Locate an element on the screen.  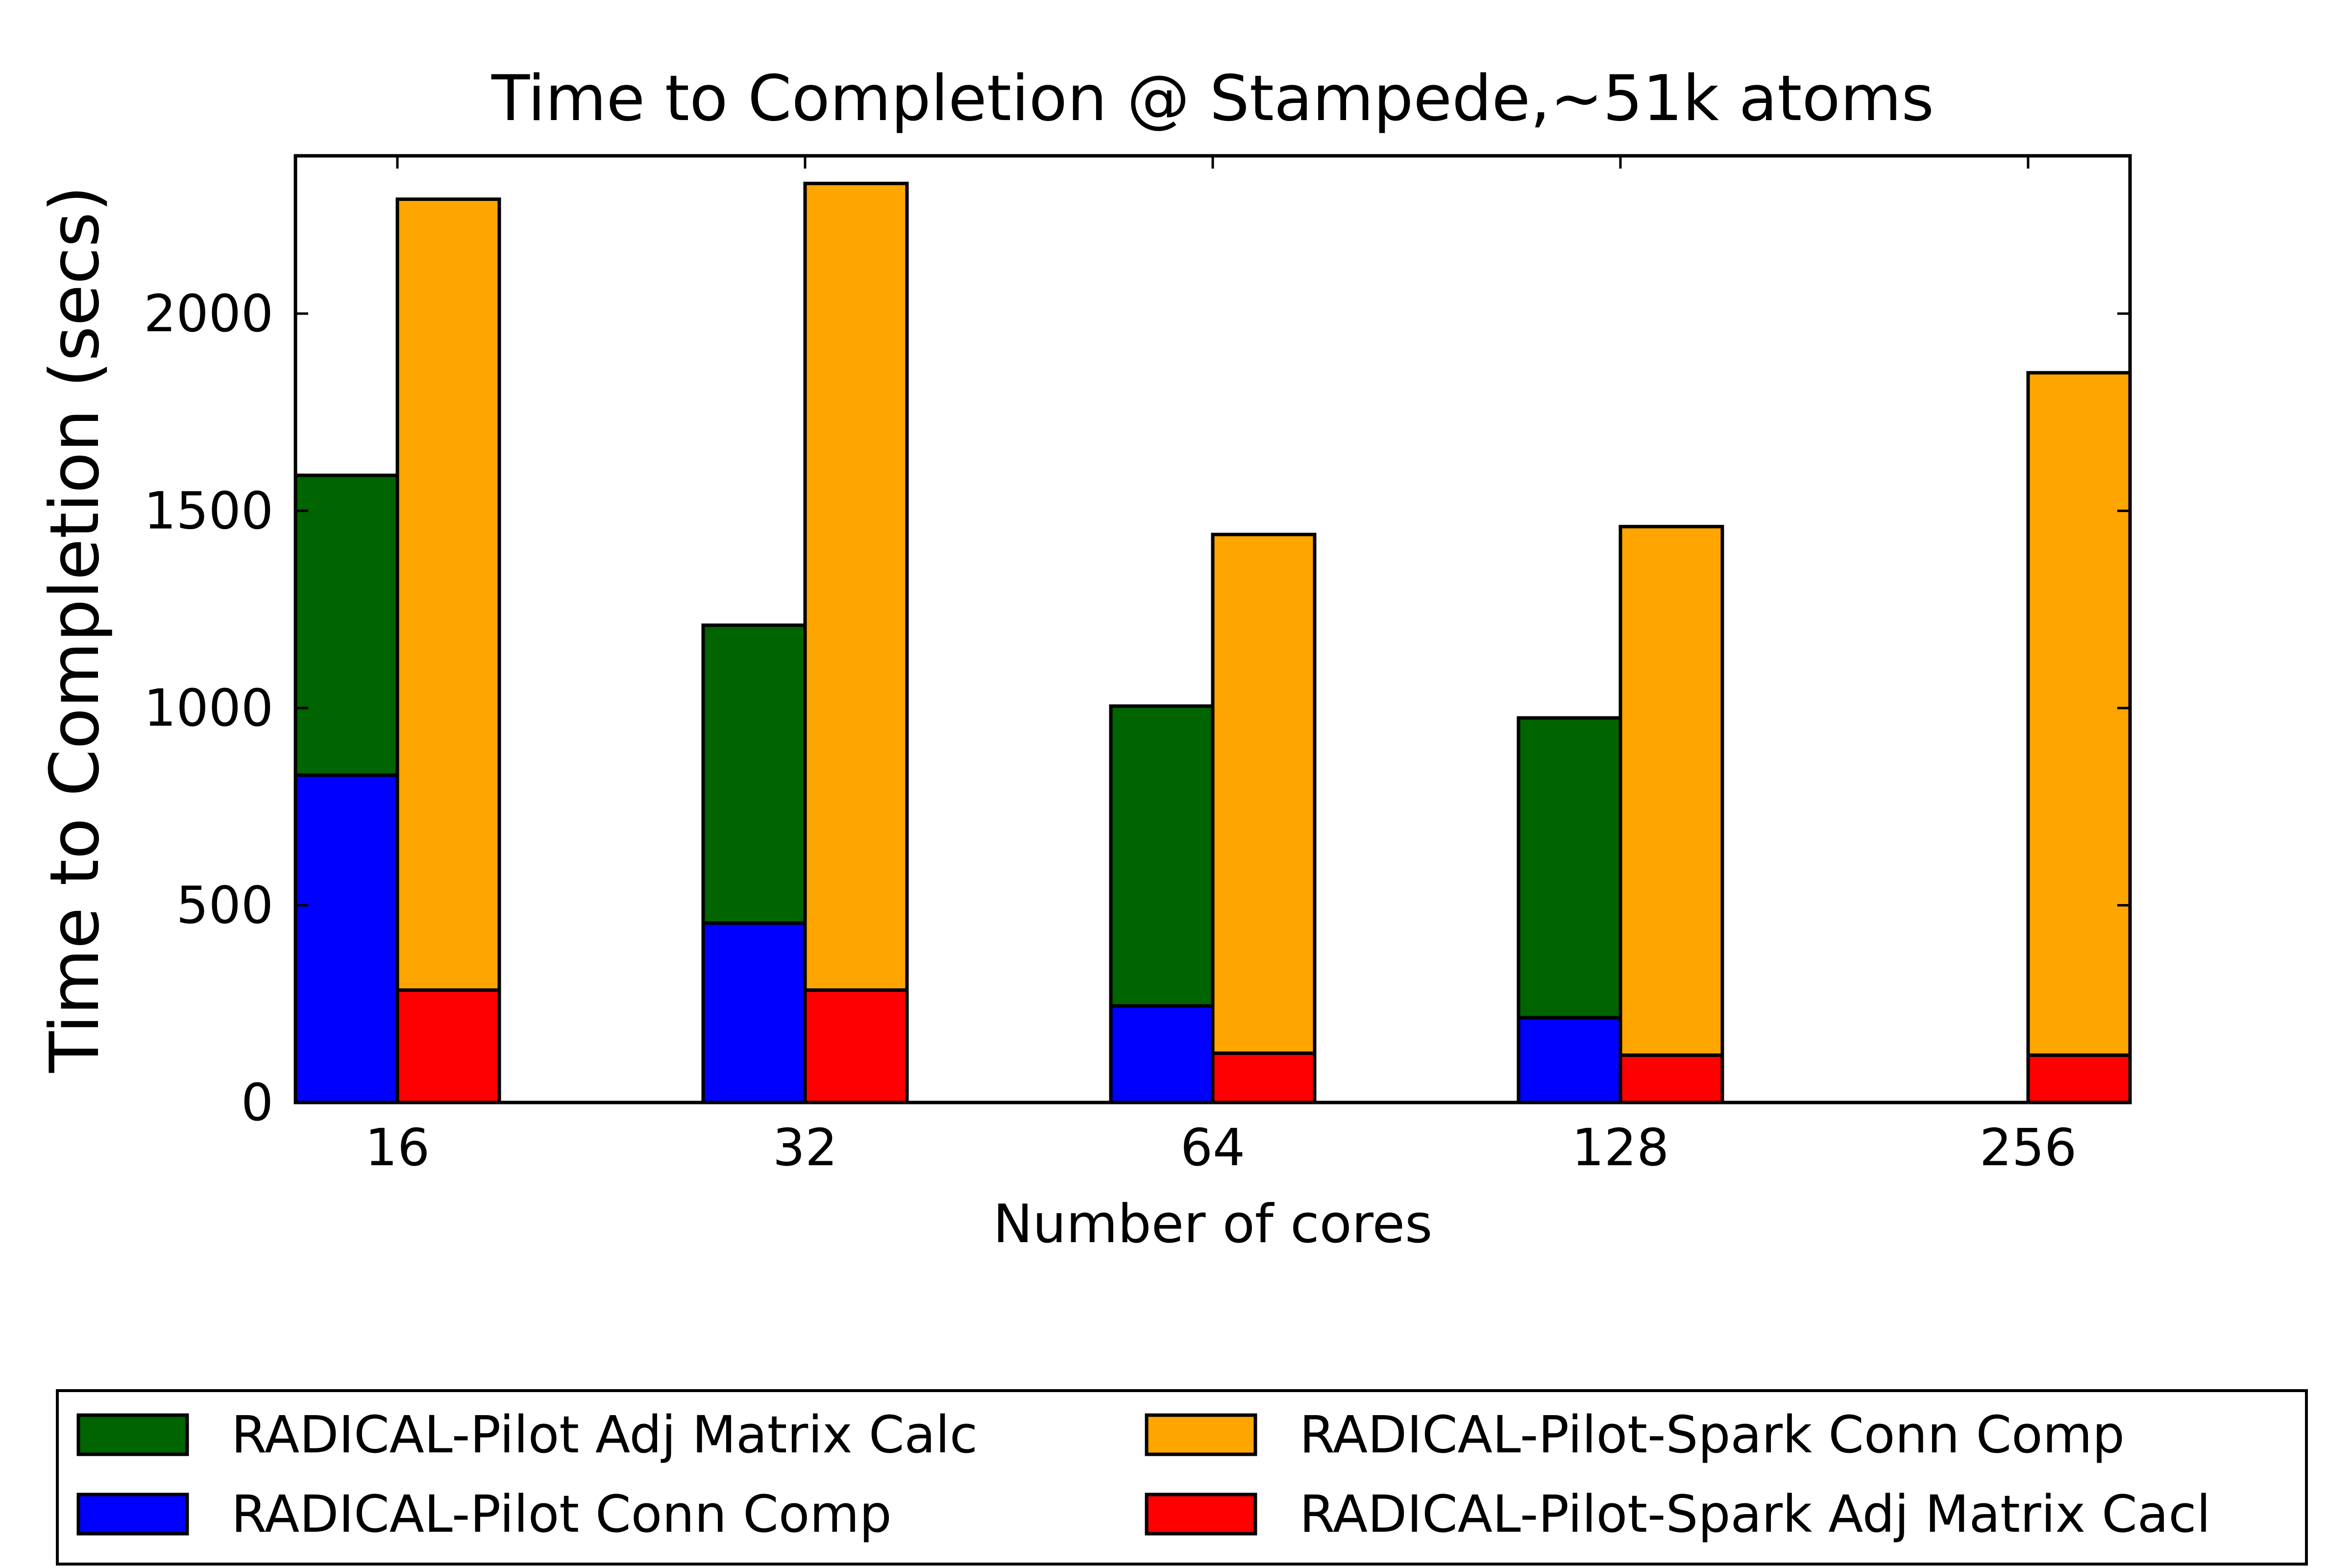
legend-swatch-radical-pilot-adj-matrix-calc is located at coordinates (132, 1434).